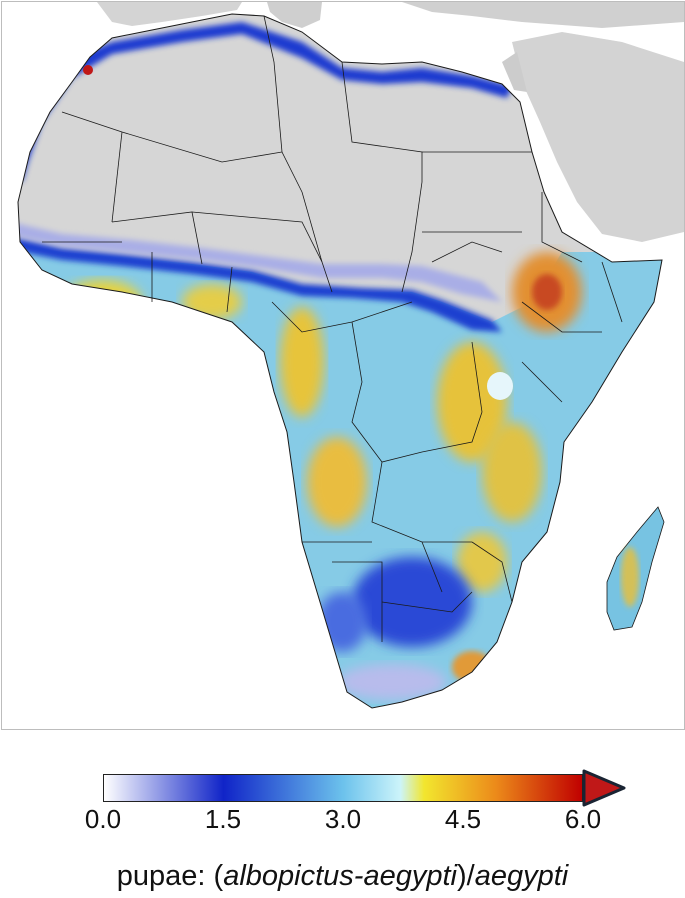  I want to click on arabian-peninsula, so click(598, 137).